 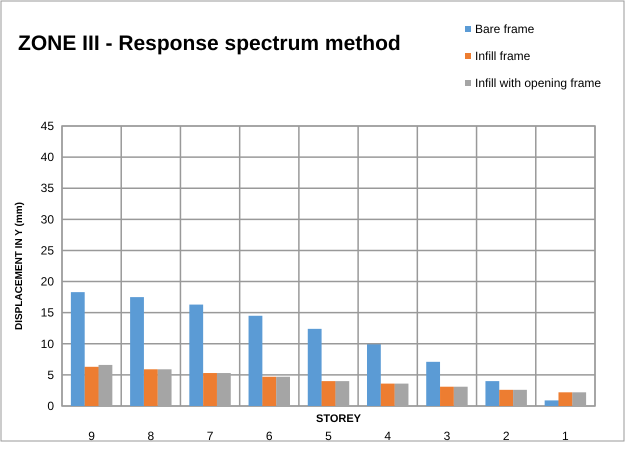 What do you see at coordinates (328, 436) in the screenshot?
I see `x-tick-label: 5` at bounding box center [328, 436].